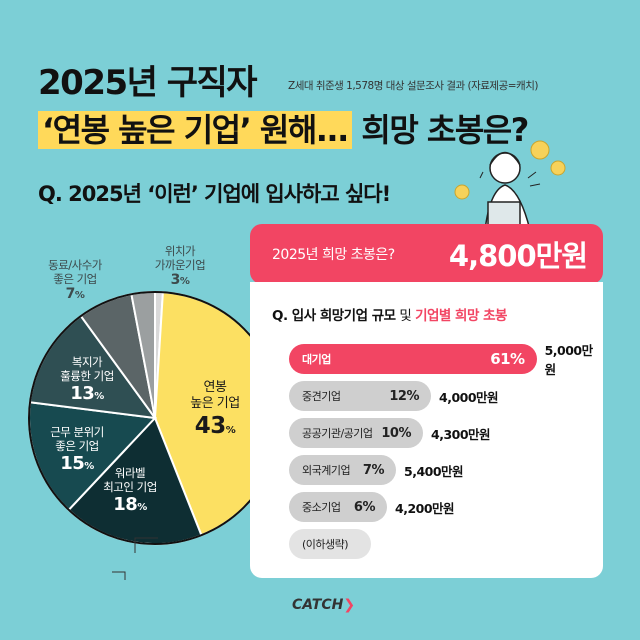 This screenshot has height=640, width=640. What do you see at coordinates (461, 434) in the screenshot?
I see `bar-salary: 4,300만원` at bounding box center [461, 434].